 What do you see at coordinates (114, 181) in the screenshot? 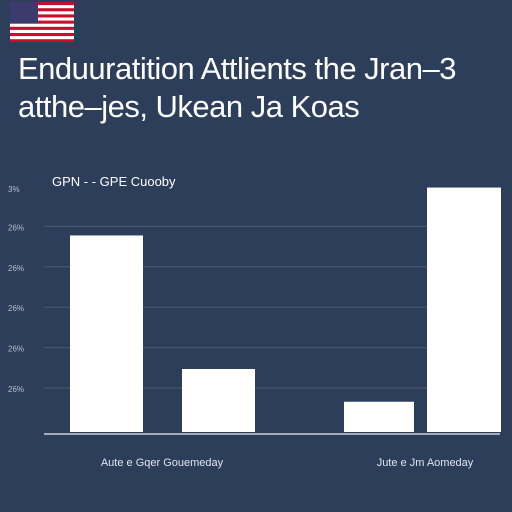
I see `legend-label: GPN - - GPE Cuooby` at bounding box center [114, 181].